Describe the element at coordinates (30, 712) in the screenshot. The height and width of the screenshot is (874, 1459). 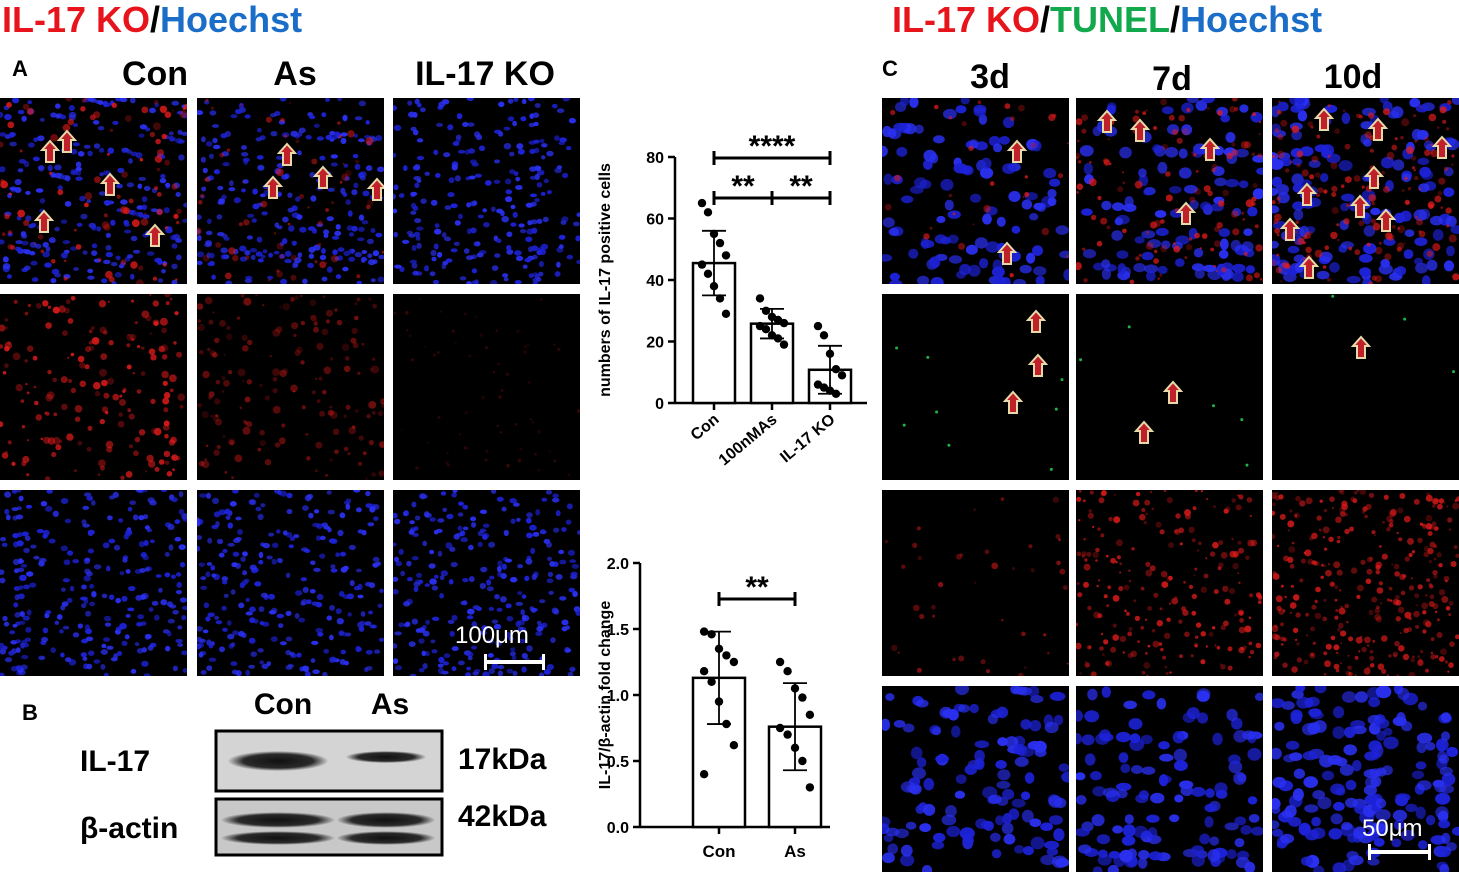
I see `panel-b-letter: B` at that location.